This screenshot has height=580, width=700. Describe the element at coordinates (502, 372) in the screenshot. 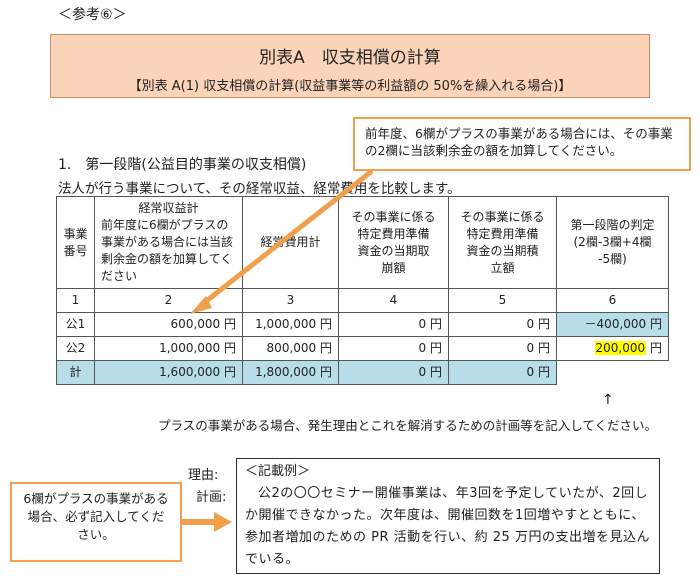

I see `total-accumulation: 0 円` at that location.